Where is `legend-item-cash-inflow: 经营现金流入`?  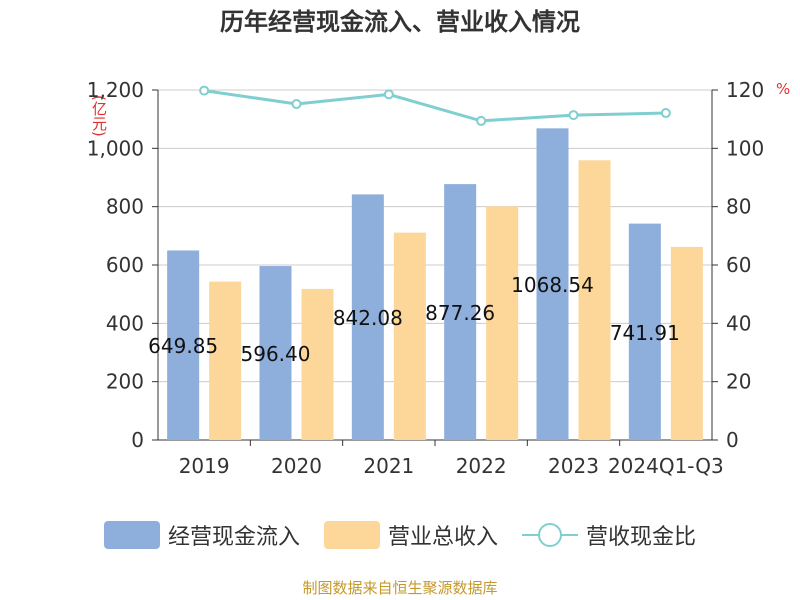 legend-item-cash-inflow: 经营现金流入 is located at coordinates (201, 535).